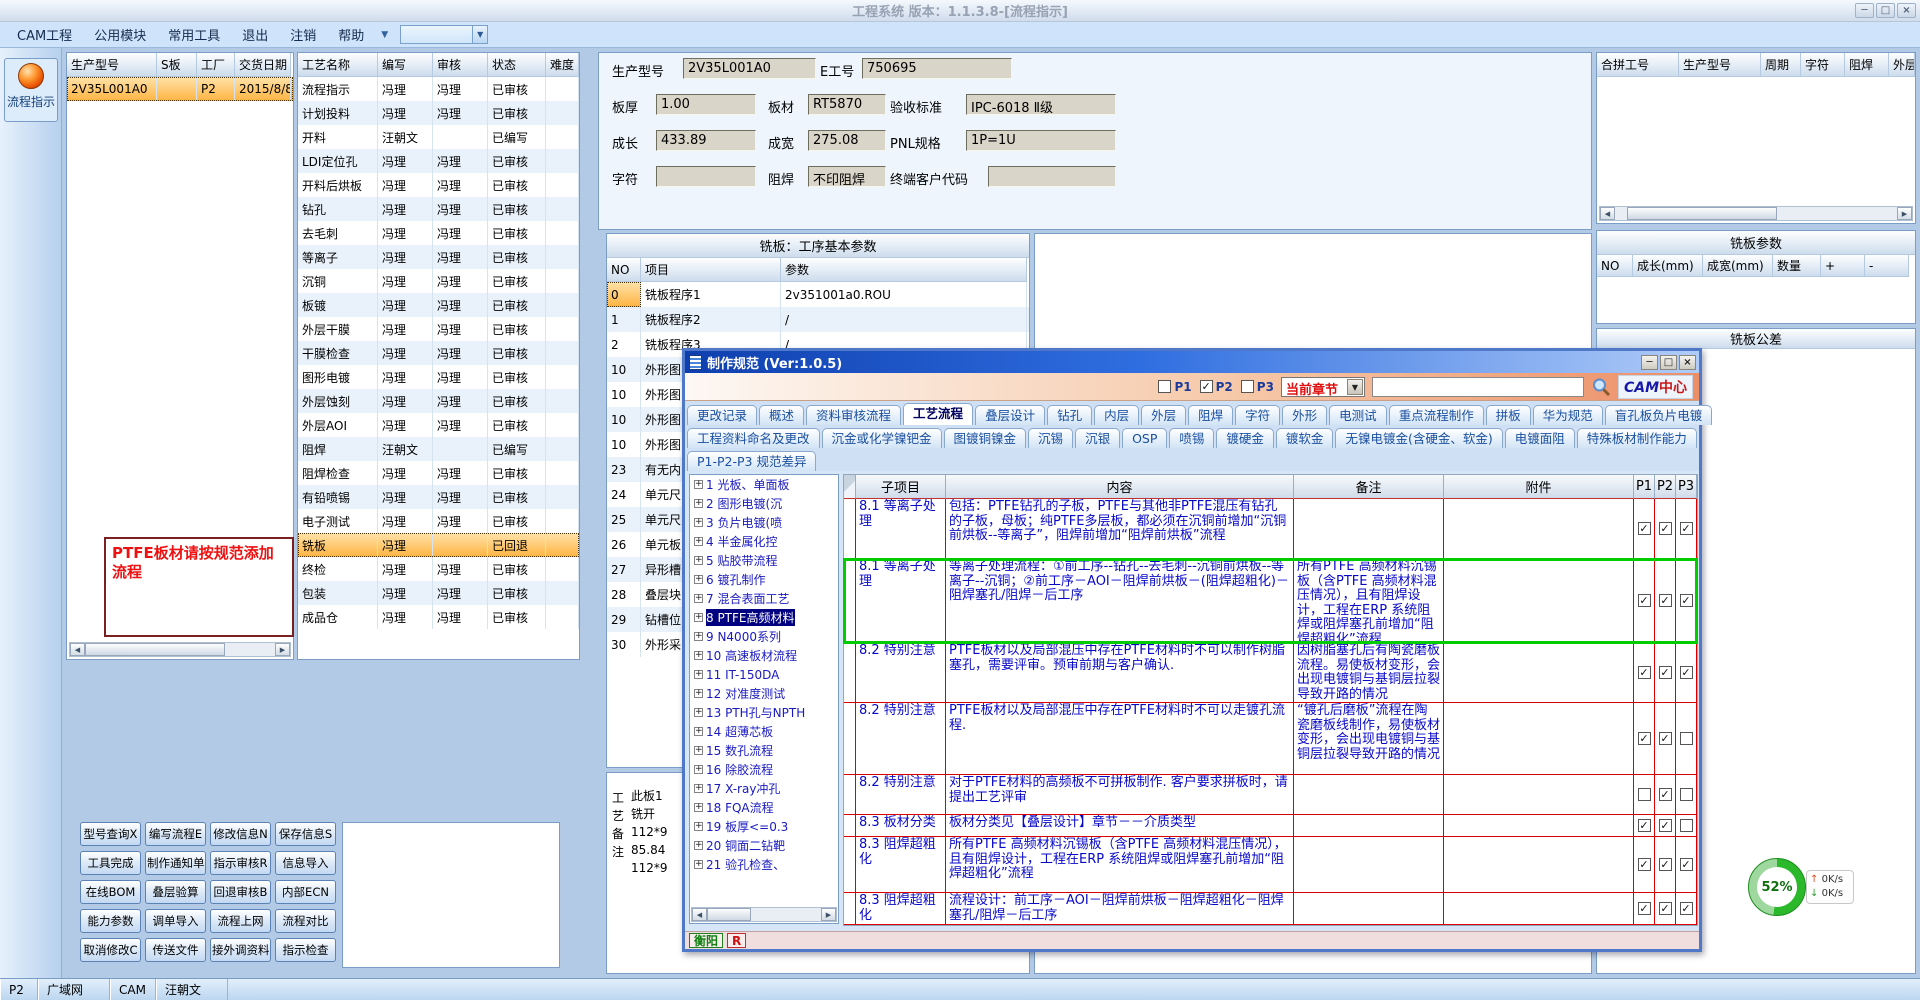 Image resolution: width=1920 pixels, height=1000 pixels. I want to click on tree-item: +9 N4000系列, so click(764, 636).